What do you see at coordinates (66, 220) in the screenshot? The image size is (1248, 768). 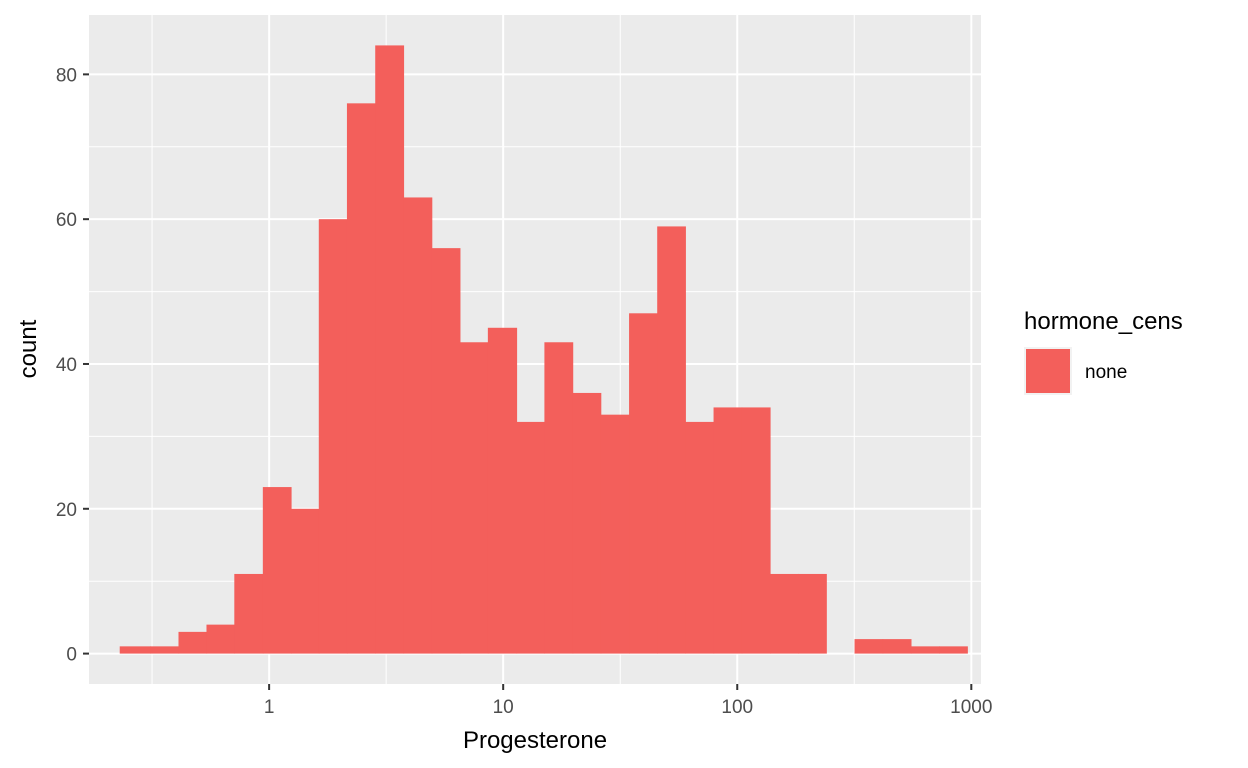 I see `y-tick-label: 60` at bounding box center [66, 220].